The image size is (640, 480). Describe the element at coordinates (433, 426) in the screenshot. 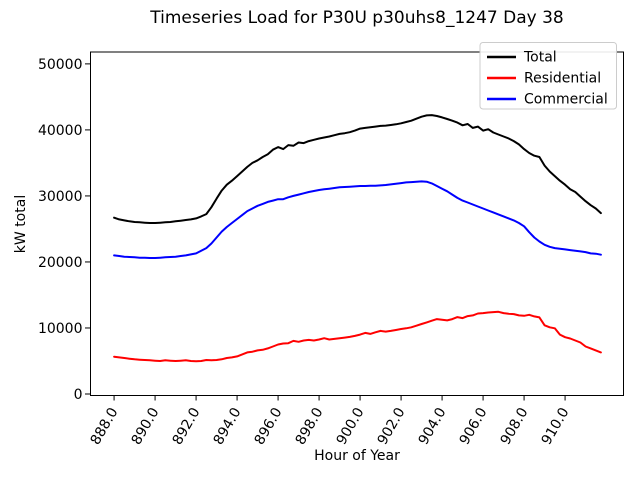

I see `x-tick-label: 904.0` at that location.